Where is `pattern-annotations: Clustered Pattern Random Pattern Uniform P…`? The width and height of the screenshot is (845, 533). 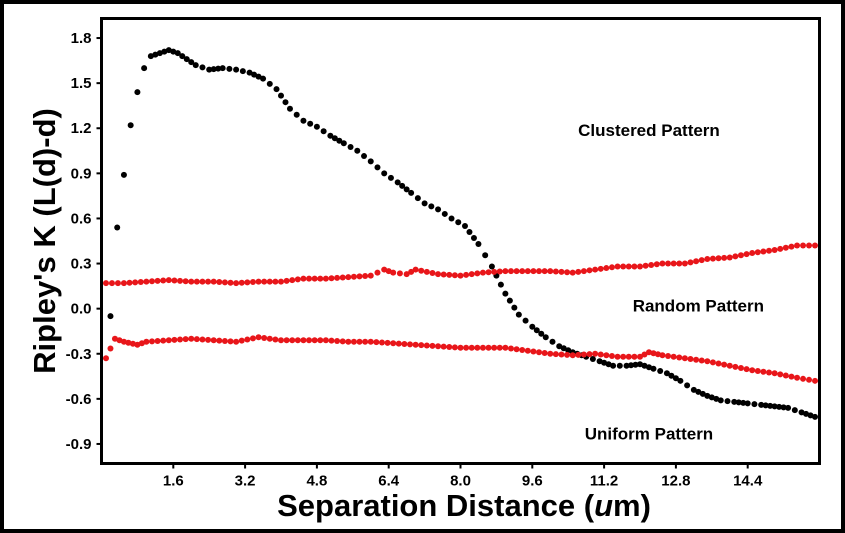
pattern-annotations: Clustered Pattern Random Pattern Uniform P… is located at coordinates (671, 282).